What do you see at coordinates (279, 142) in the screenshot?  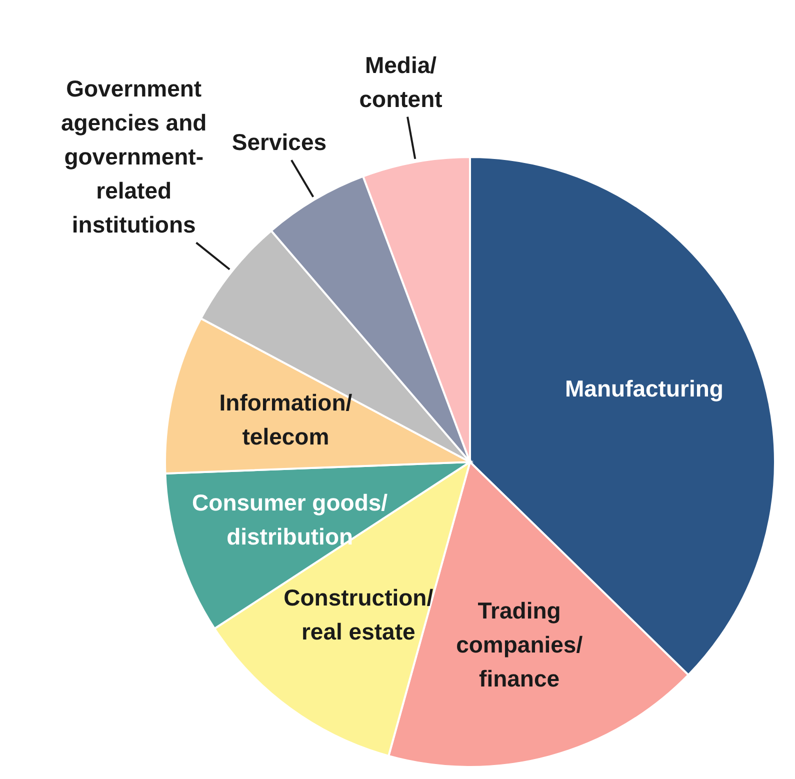 I see `slice-label: Services` at bounding box center [279, 142].